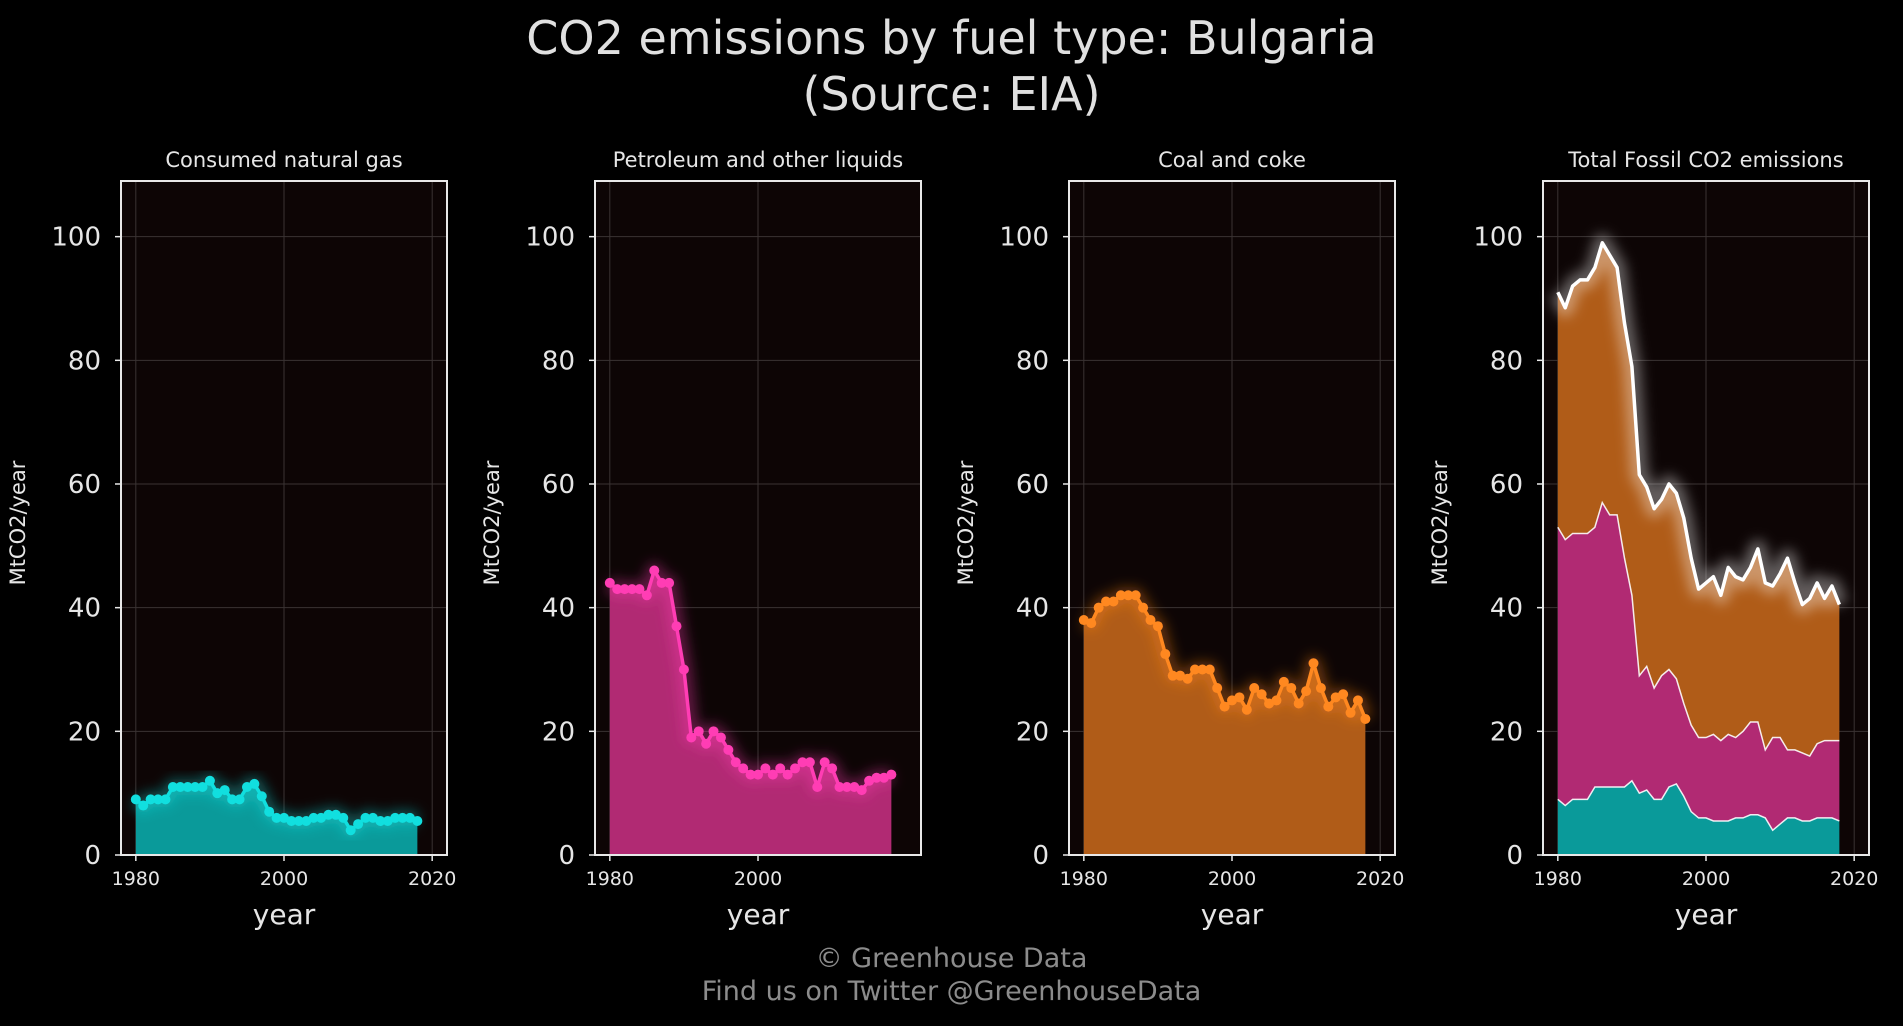 This screenshot has height=1026, width=1903. Describe the element at coordinates (951, 958) in the screenshot. I see `footer-copyright: © Greenhouse Data` at that location.